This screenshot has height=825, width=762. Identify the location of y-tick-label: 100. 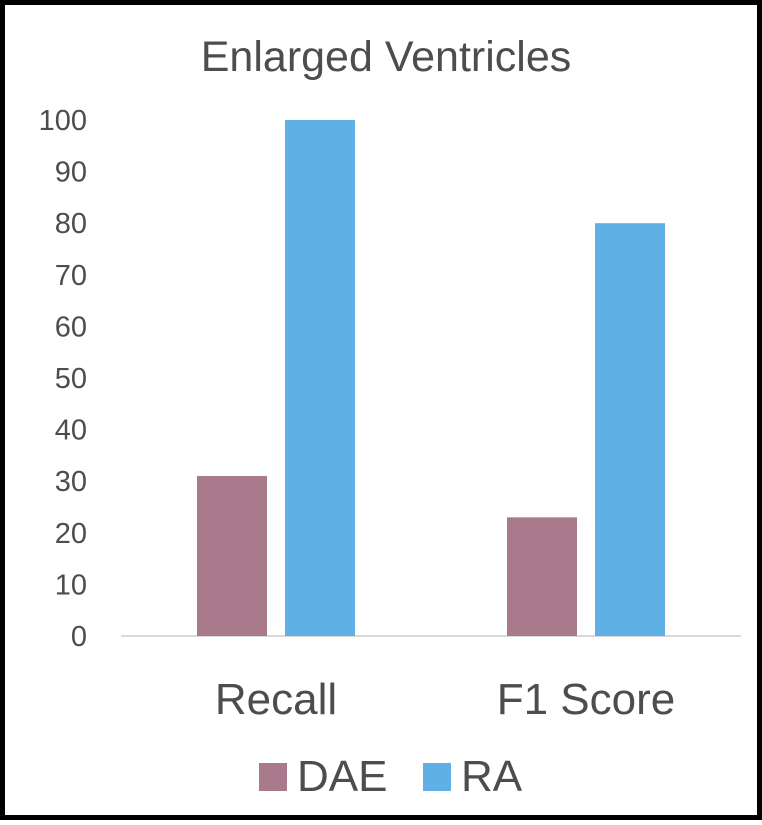
(63, 121).